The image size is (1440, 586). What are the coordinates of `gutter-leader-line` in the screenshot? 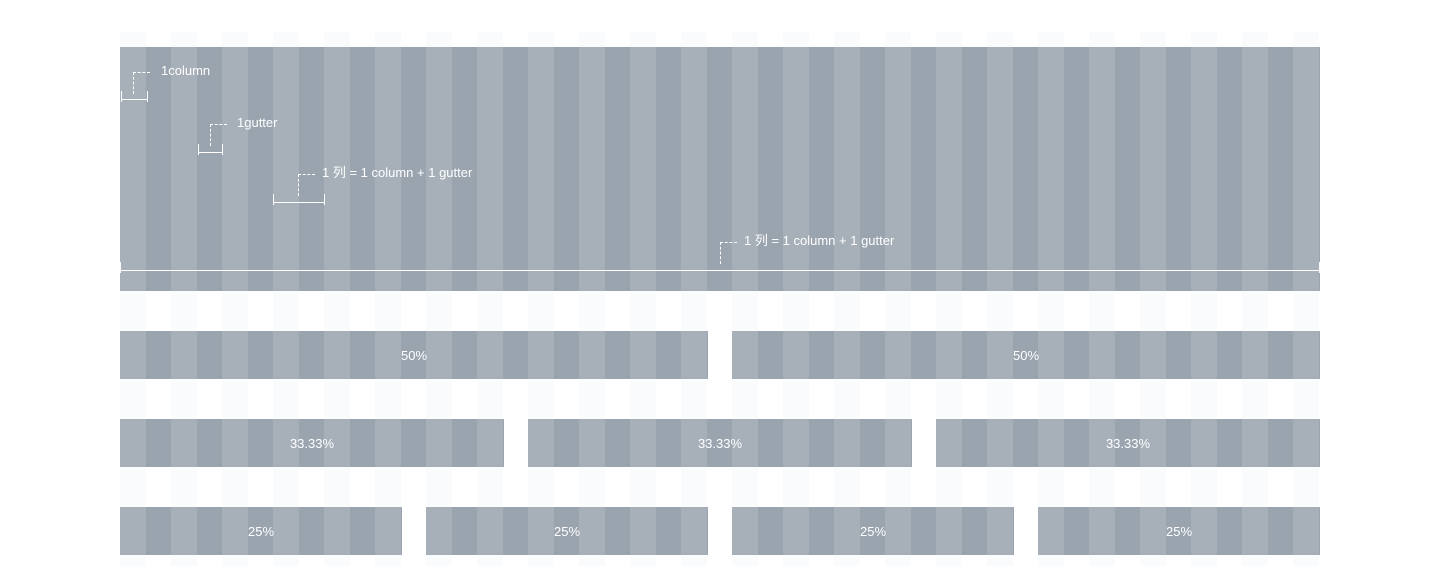 It's located at (218, 135).